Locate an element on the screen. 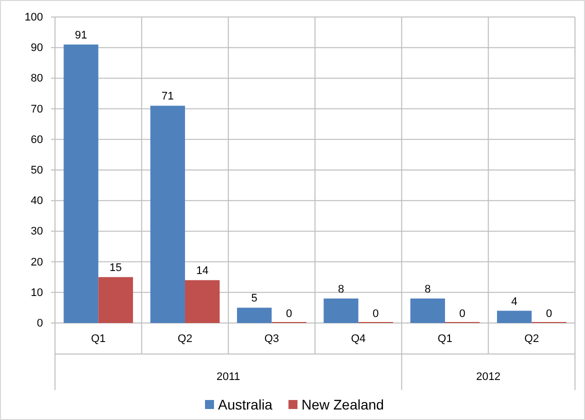 Image resolution: width=585 pixels, height=420 pixels. data-label: 15 is located at coordinates (116, 268).